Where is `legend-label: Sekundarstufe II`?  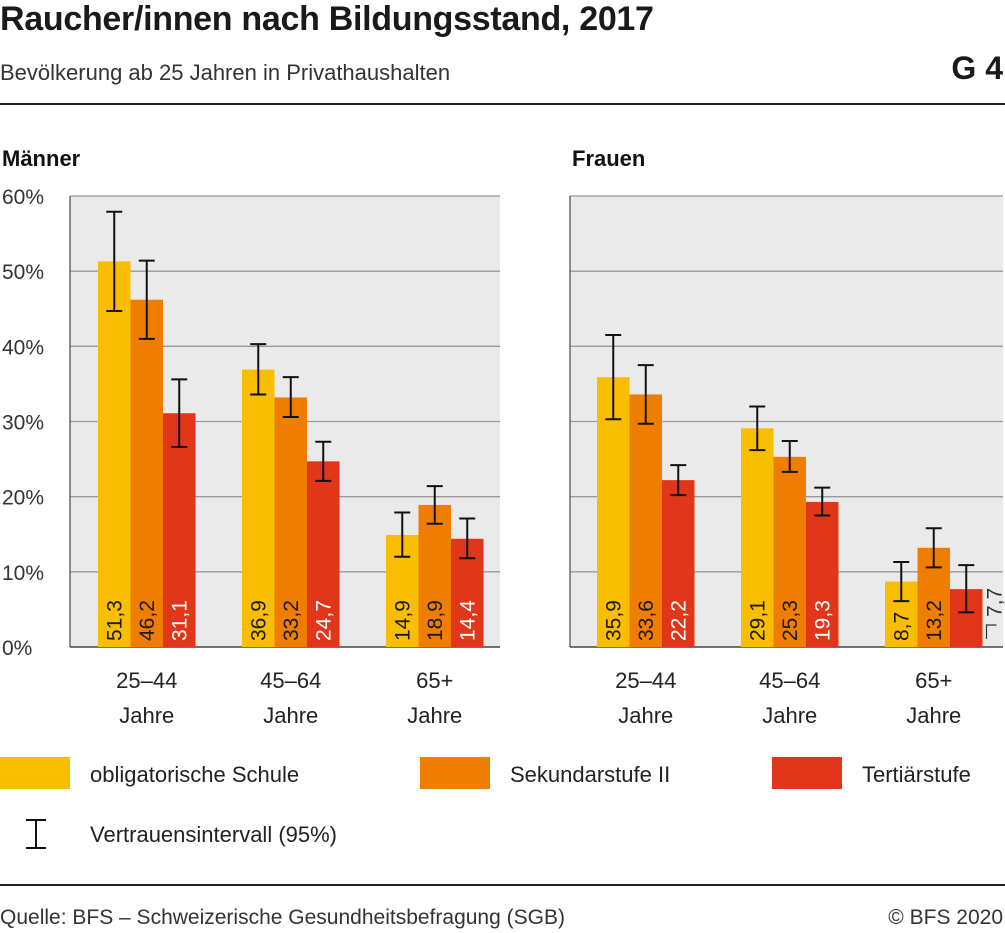
legend-label: Sekundarstufe II is located at coordinates (590, 774).